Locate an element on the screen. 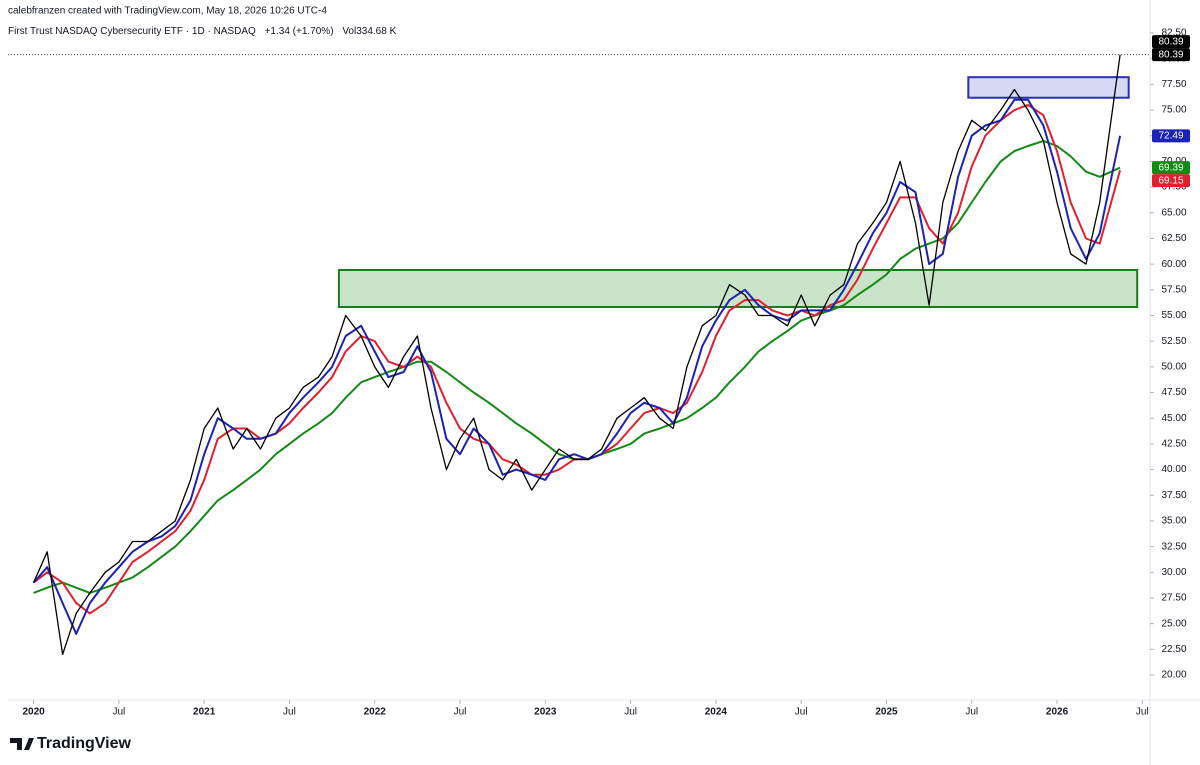 The width and height of the screenshot is (1200, 765). y-tick-label: 45.00 is located at coordinates (1173, 418).